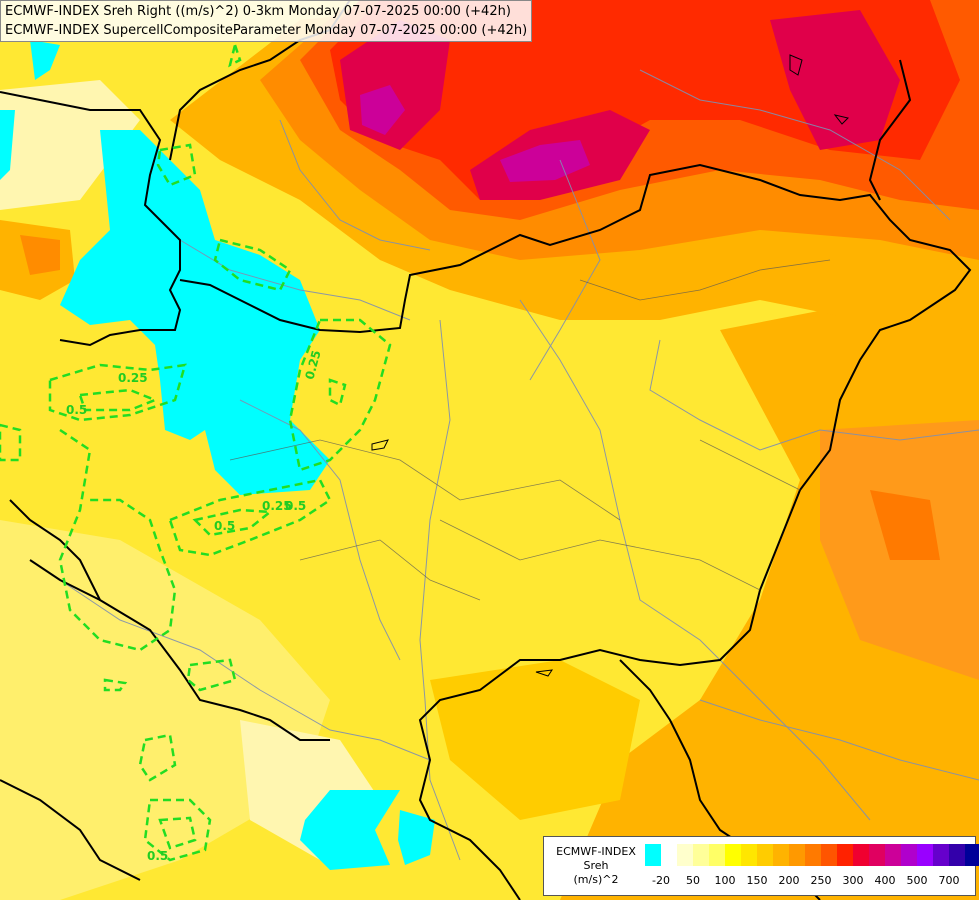  I want to click on legend-tick-label: 300, so click(853, 880).